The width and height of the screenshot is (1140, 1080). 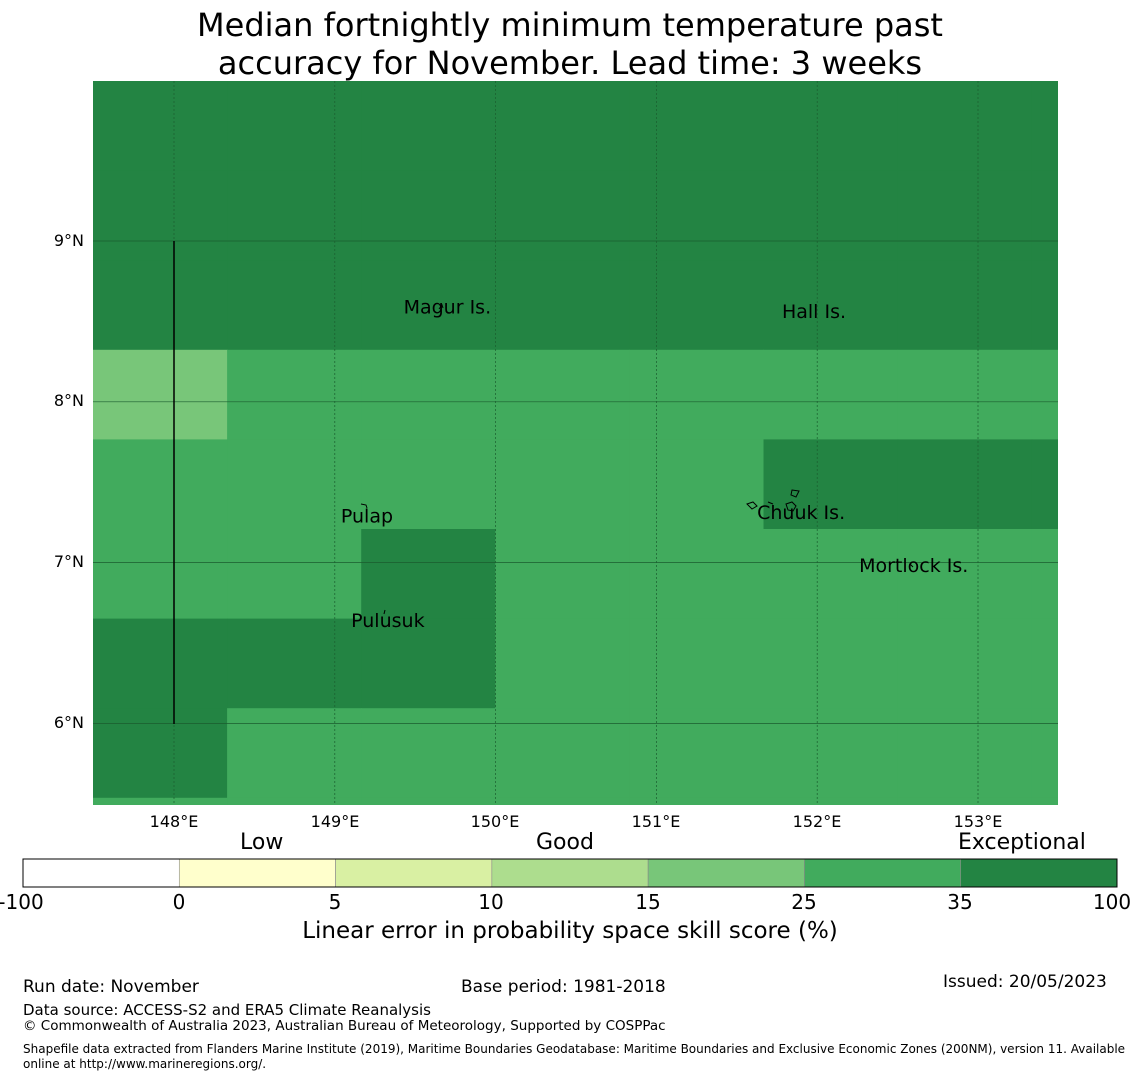 What do you see at coordinates (804, 902) in the screenshot?
I see `cb-tick-25: 25` at bounding box center [804, 902].